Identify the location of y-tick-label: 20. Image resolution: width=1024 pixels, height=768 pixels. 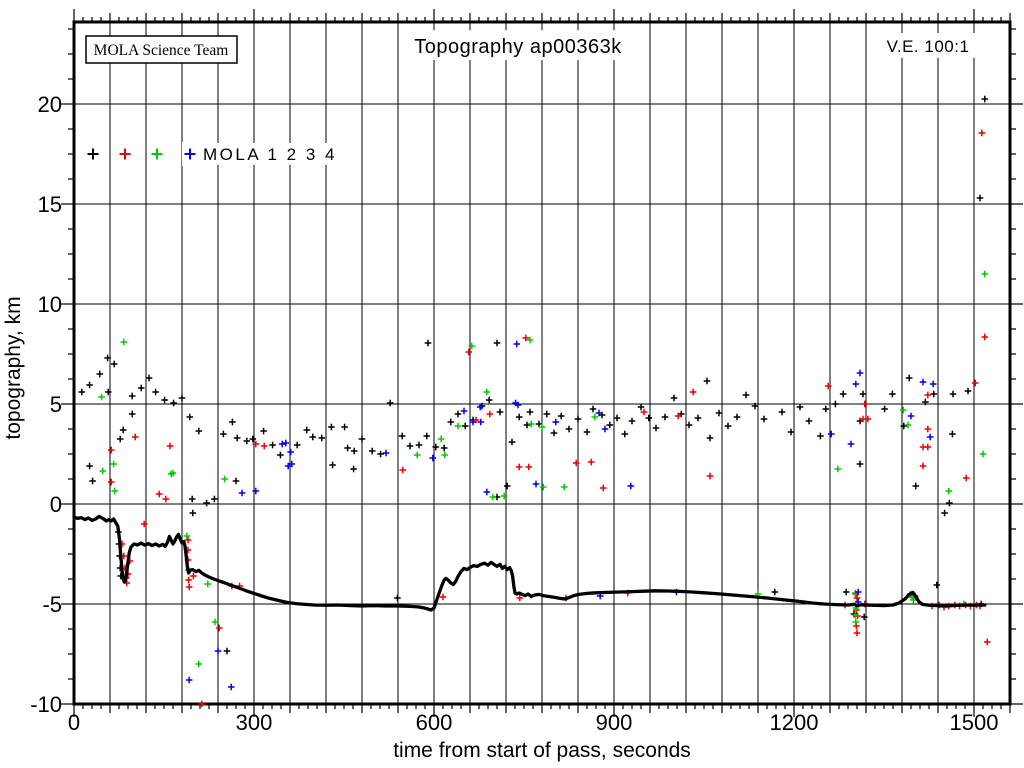
(50, 104).